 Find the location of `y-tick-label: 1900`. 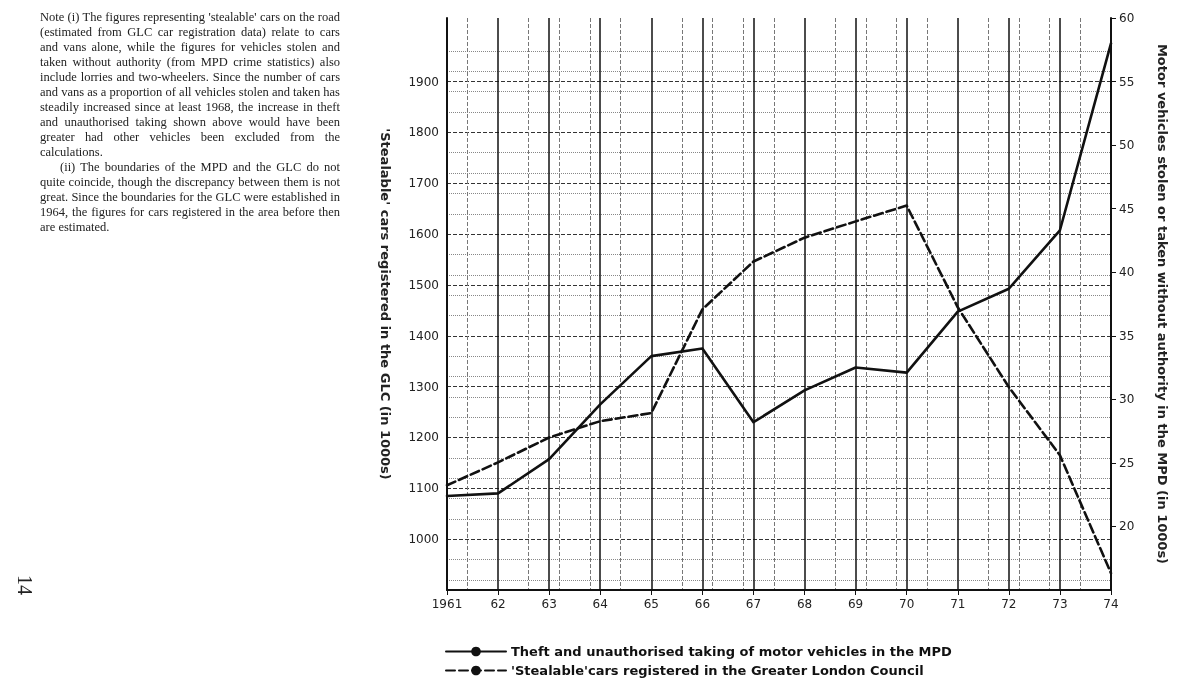

y-tick-label: 1900 is located at coordinates (423, 81).